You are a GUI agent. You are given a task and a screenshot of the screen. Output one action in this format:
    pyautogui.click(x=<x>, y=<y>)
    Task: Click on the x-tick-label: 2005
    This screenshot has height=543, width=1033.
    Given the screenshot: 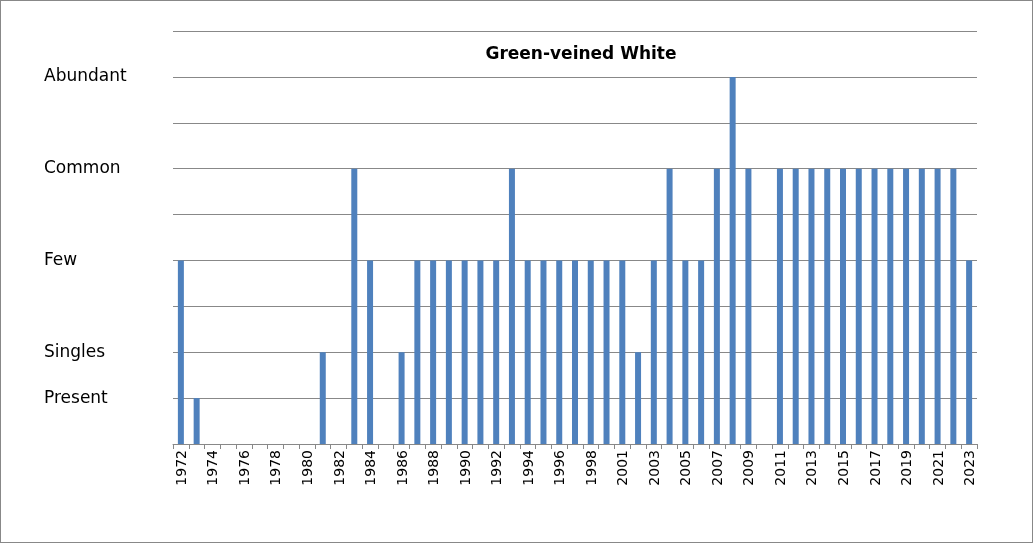 What is the action you would take?
    pyautogui.click(x=685, y=468)
    